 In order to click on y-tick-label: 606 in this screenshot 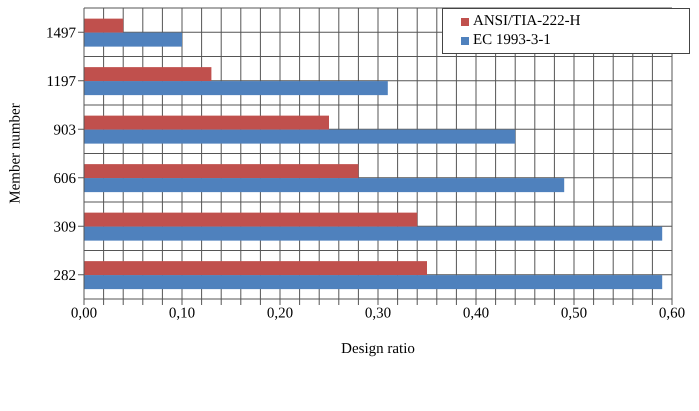, I will do `click(65, 179)`.